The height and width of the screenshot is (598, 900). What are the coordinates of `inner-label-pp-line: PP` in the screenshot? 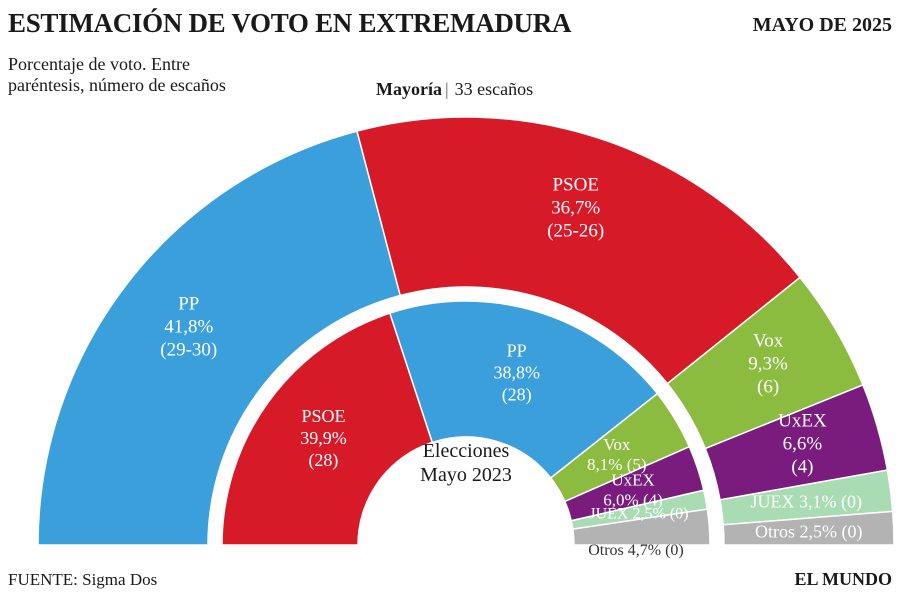 It's located at (517, 350).